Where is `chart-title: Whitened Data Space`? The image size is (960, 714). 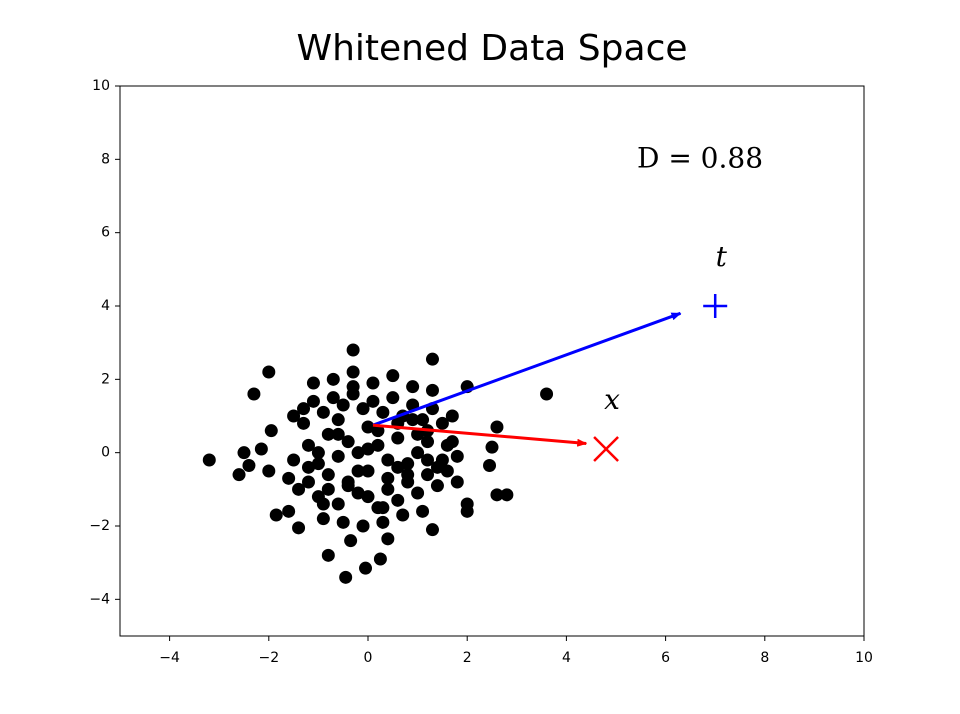
chart-title: Whitened Data Space is located at coordinates (491, 48).